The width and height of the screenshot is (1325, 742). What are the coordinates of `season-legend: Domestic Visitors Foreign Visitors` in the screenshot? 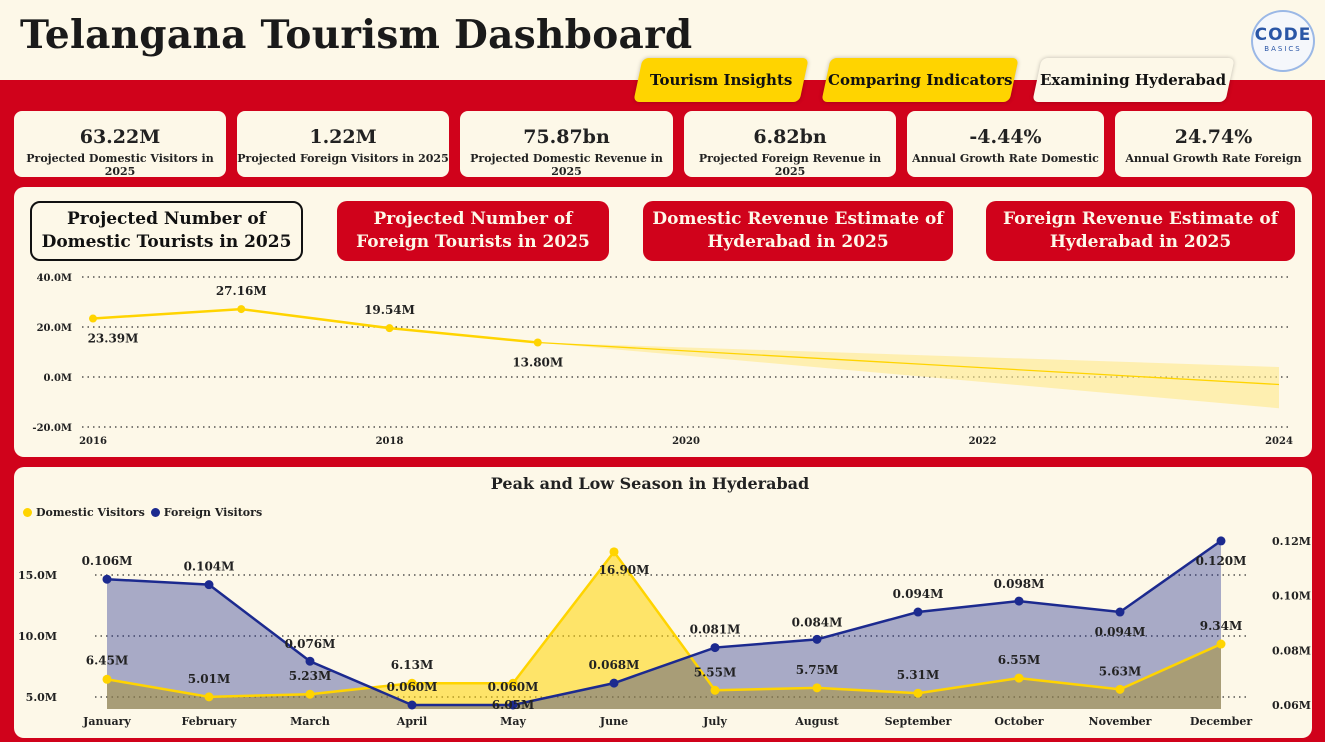 It's located at (142, 512).